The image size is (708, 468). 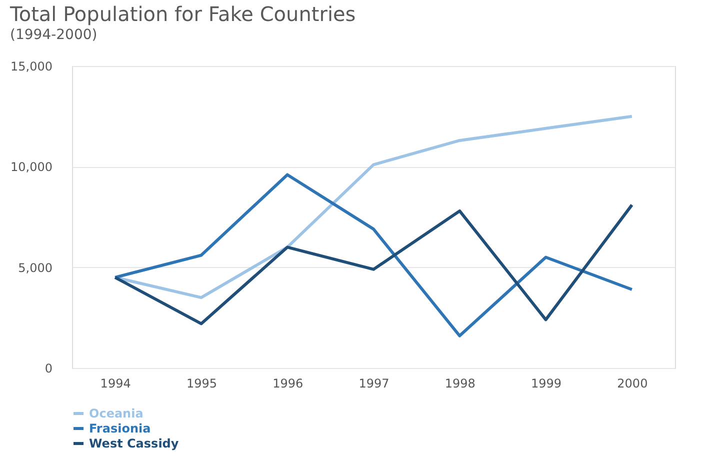 I want to click on x-tick-label: 1995, so click(x=201, y=383).